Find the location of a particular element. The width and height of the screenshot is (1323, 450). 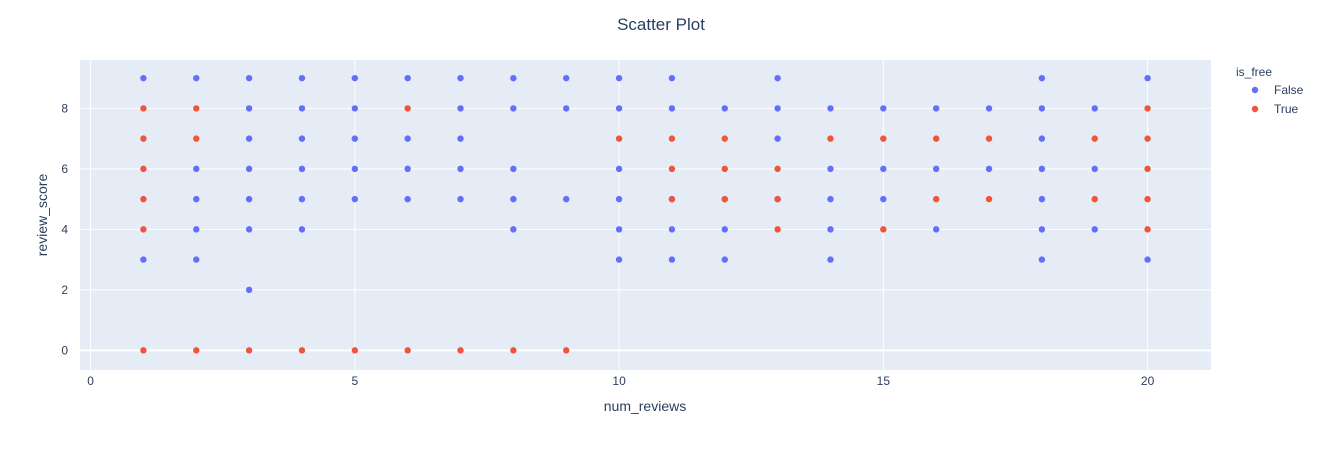

legend-label: False is located at coordinates (1289, 90).